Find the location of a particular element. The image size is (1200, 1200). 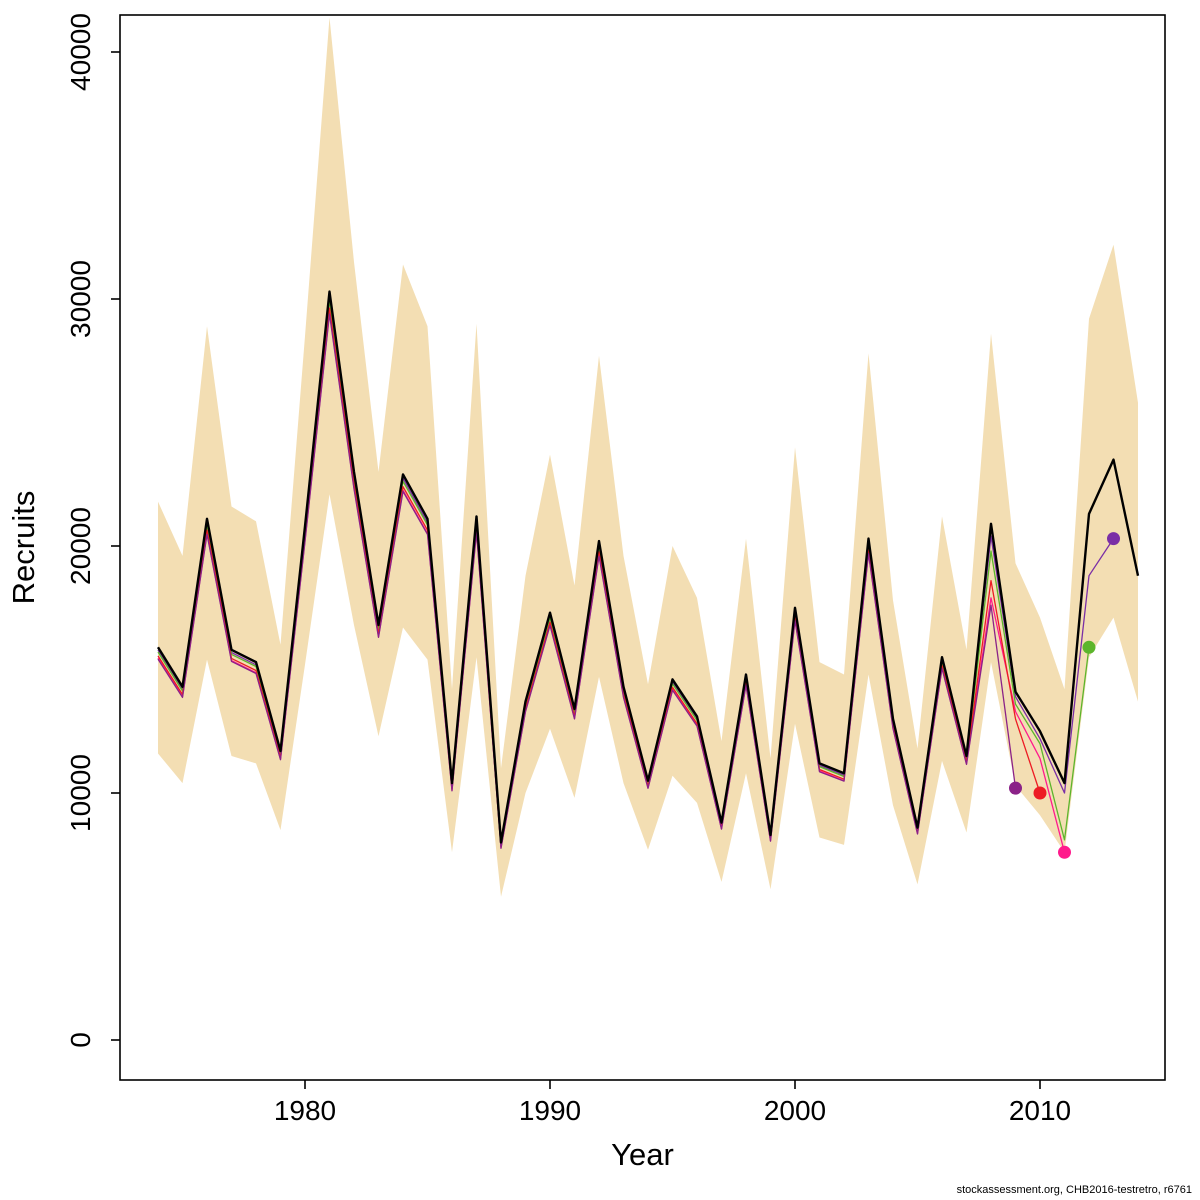

peel-2012-end-dot is located at coordinates (1089, 647).